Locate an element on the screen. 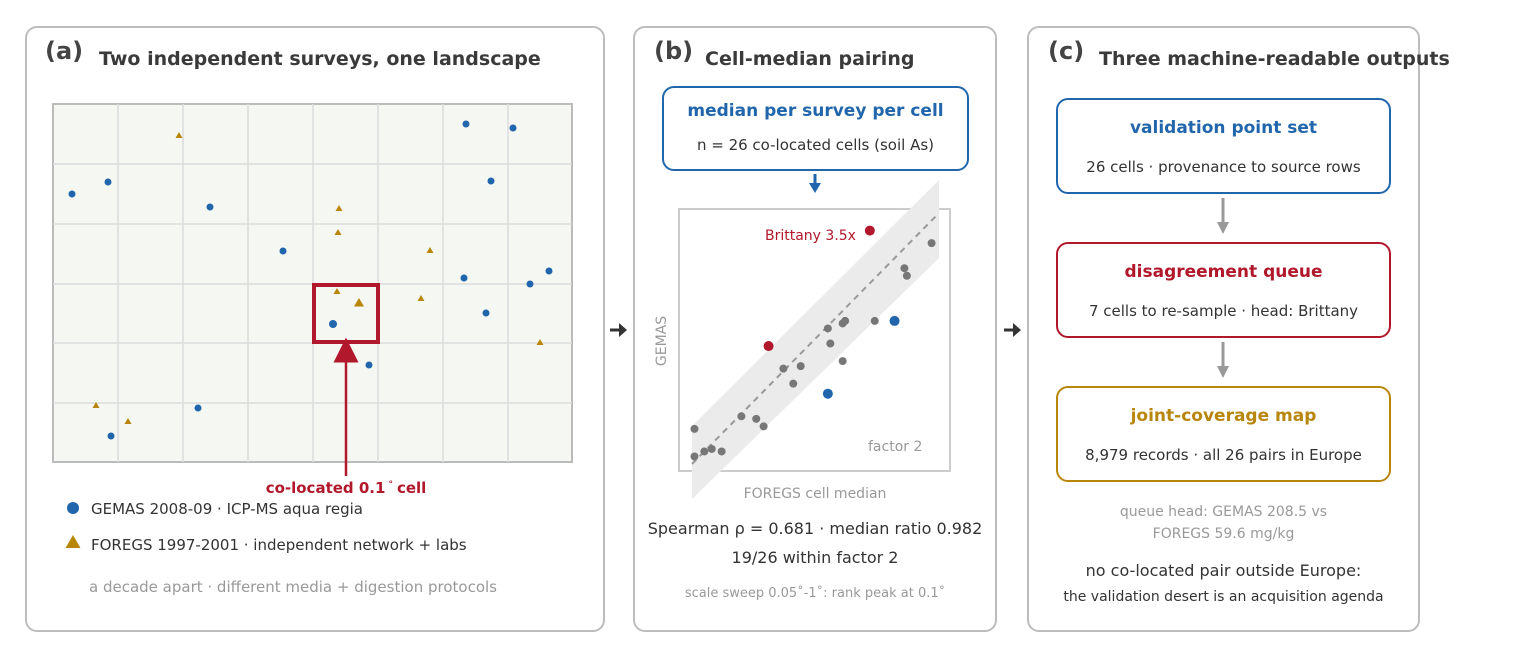  pairing-box-title: median per survey per cell is located at coordinates (815, 111).